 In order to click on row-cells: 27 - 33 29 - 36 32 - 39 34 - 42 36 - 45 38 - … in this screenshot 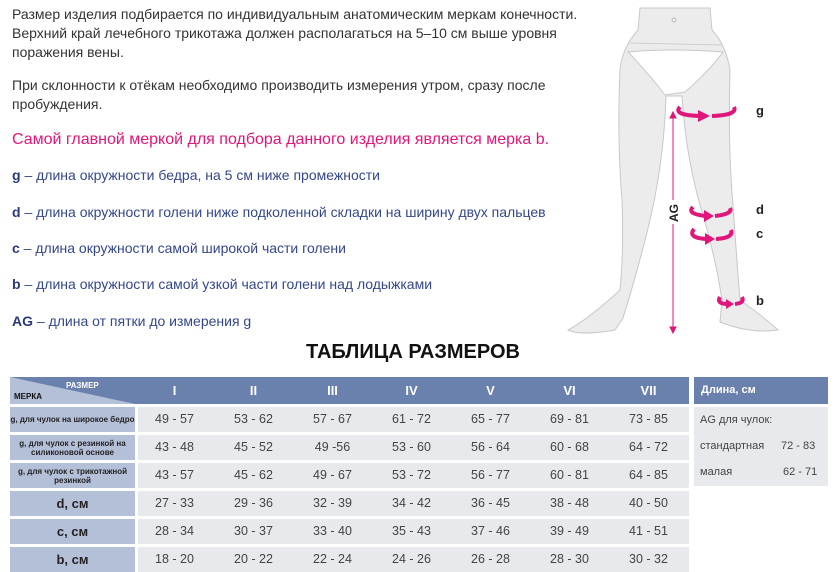, I will do `click(413, 503)`.